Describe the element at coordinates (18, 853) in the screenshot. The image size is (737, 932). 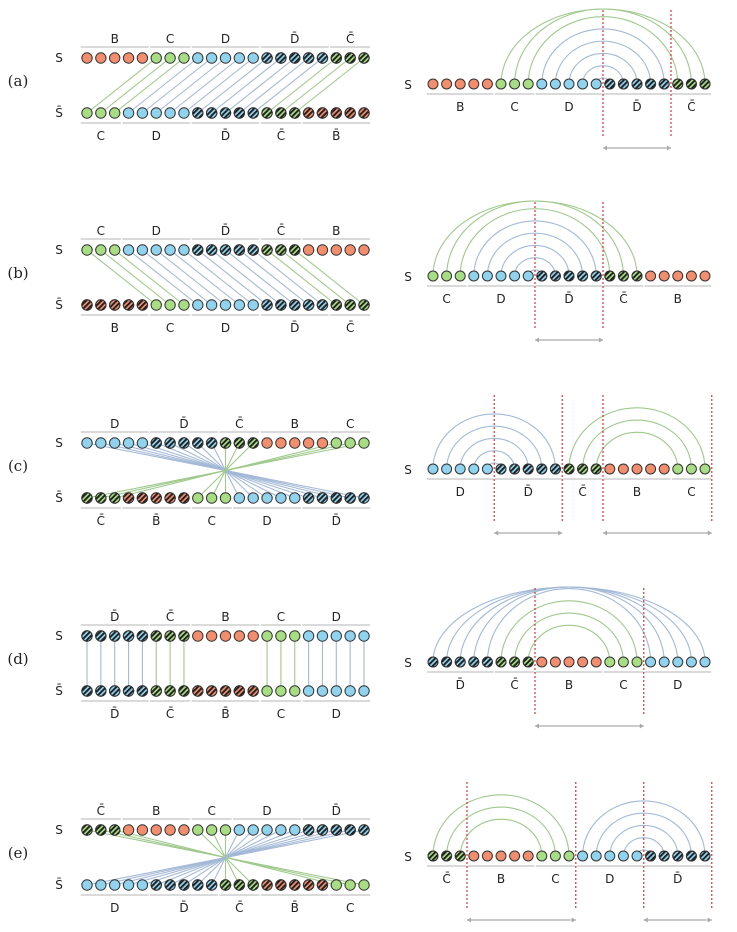
I see `panel-label: (e)` at that location.